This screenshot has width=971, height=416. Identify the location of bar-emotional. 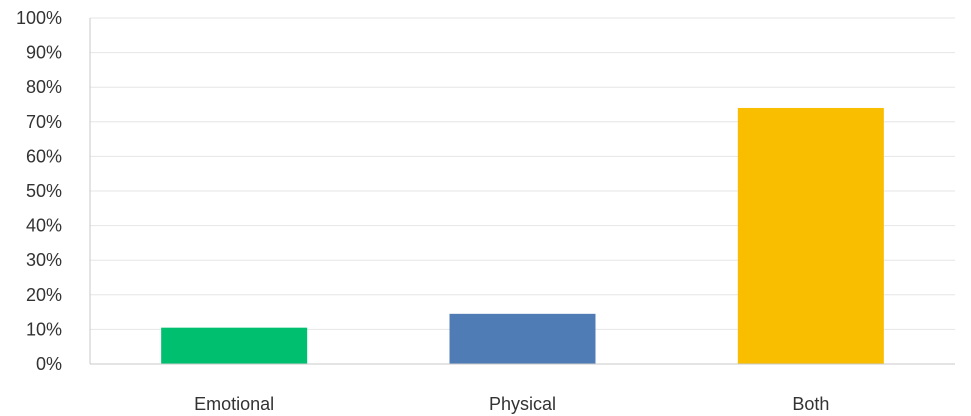
(234, 345).